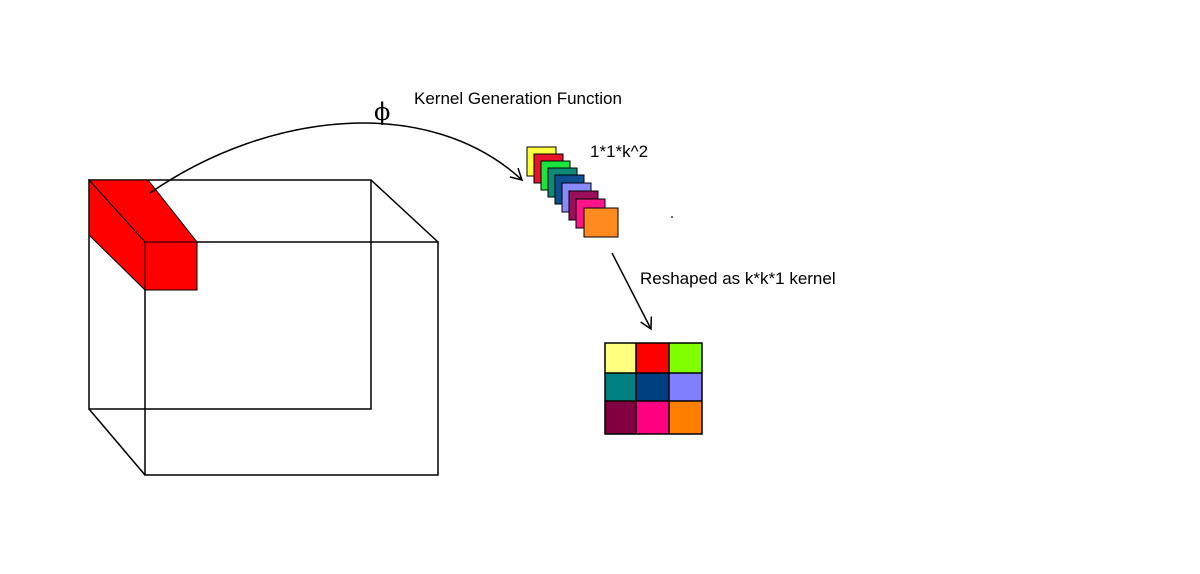 This screenshot has width=1200, height=574. I want to click on grid-lines, so click(653, 388).